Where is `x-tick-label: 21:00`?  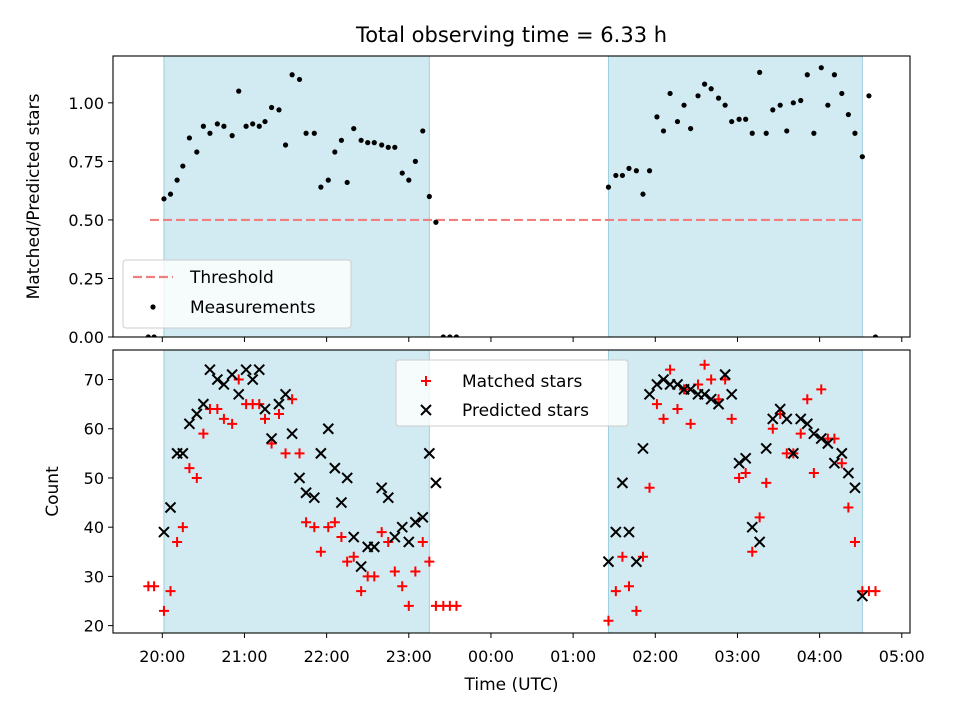 x-tick-label: 21:00 is located at coordinates (244, 656).